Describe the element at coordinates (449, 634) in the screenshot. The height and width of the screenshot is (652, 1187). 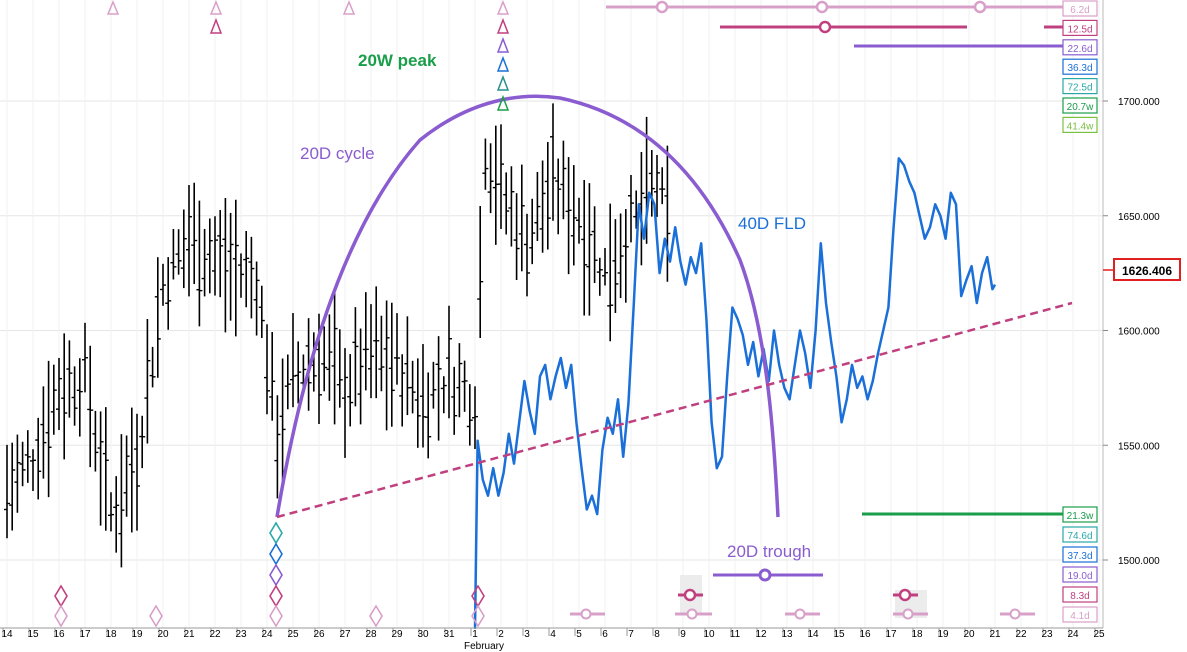
I see `x-tick-label: 31` at that location.